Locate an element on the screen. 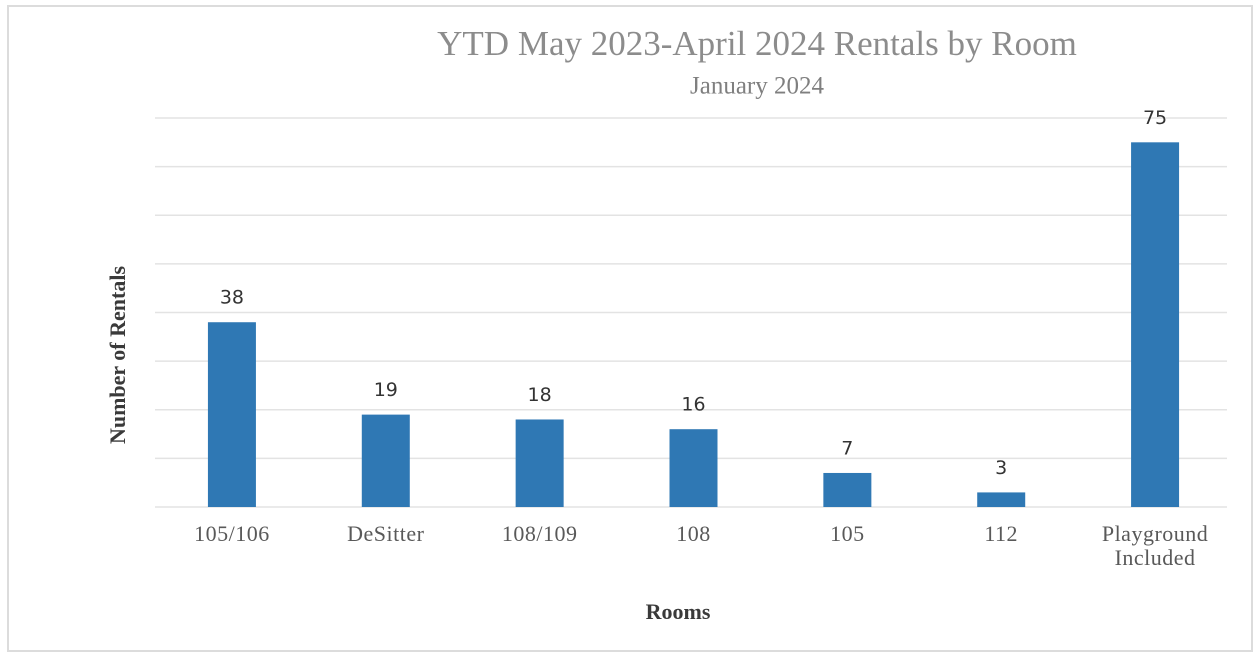 The width and height of the screenshot is (1257, 658). x-tick-label: 105 is located at coordinates (847, 533).